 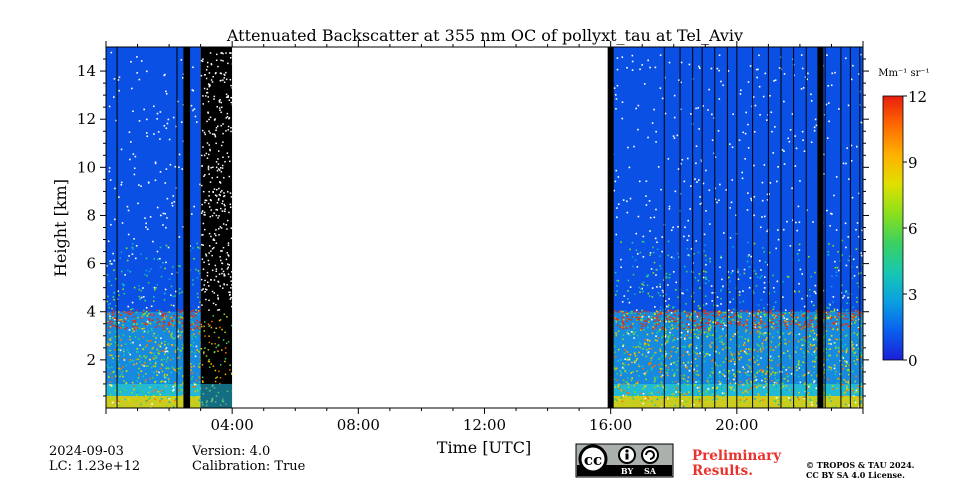 I want to click on preliminary-line-1: Preliminary, so click(x=737, y=456).